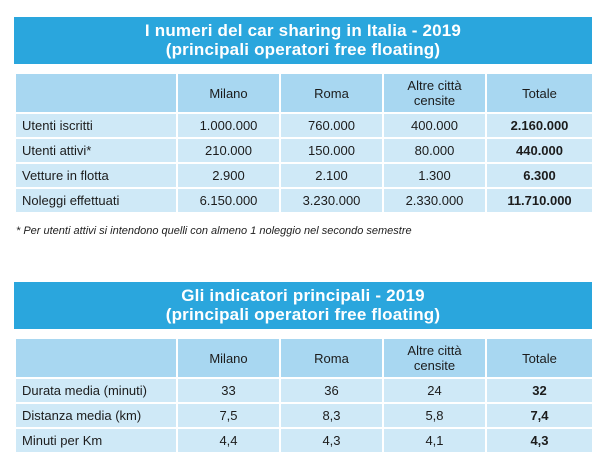  What do you see at coordinates (539, 440) in the screenshot?
I see `cell-totale: 4,3` at bounding box center [539, 440].